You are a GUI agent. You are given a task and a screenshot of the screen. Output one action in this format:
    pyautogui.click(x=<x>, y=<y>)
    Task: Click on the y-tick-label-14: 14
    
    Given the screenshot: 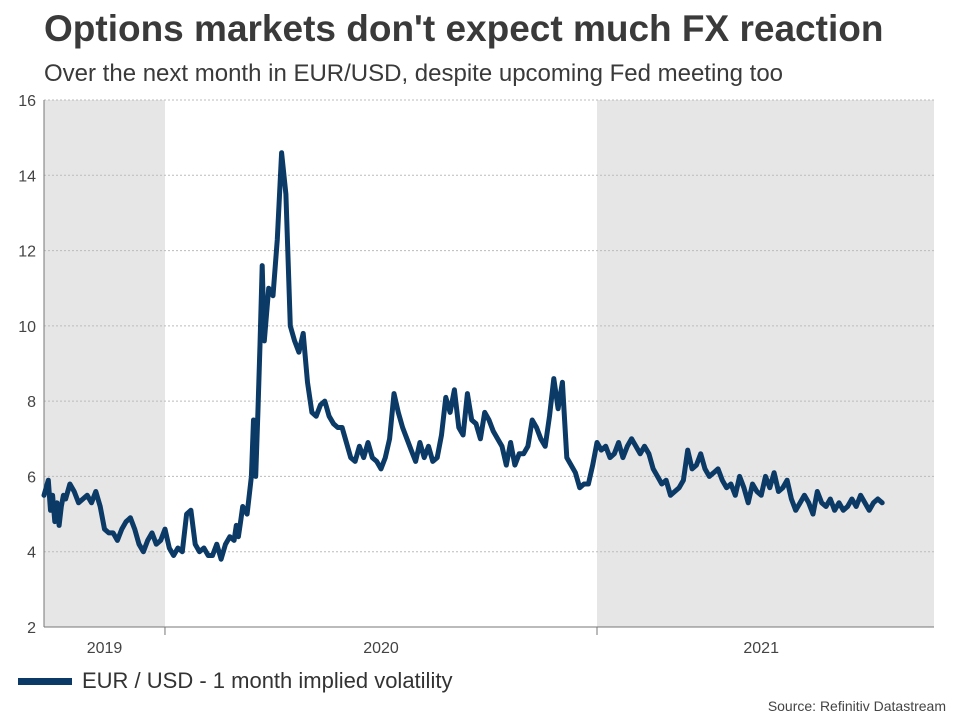 What is the action you would take?
    pyautogui.click(x=27, y=176)
    